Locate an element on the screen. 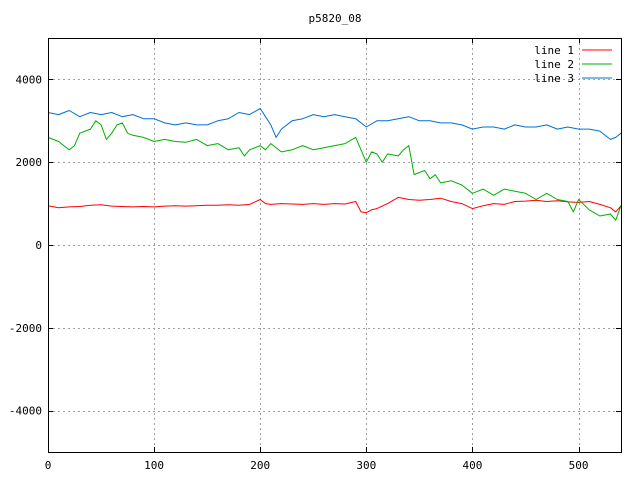 The image size is (640, 480). y-tick-label: -2000 is located at coordinates (25, 328).